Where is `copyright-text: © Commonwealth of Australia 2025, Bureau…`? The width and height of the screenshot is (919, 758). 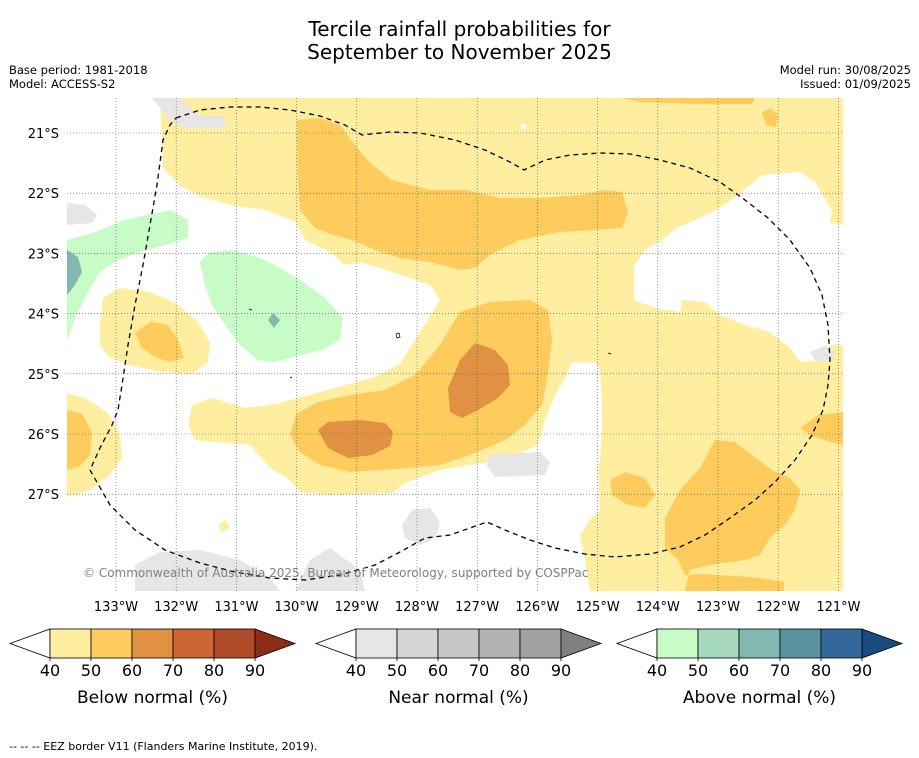 copyright-text: © Commonwealth of Australia 2025, Bureau… is located at coordinates (335, 573).